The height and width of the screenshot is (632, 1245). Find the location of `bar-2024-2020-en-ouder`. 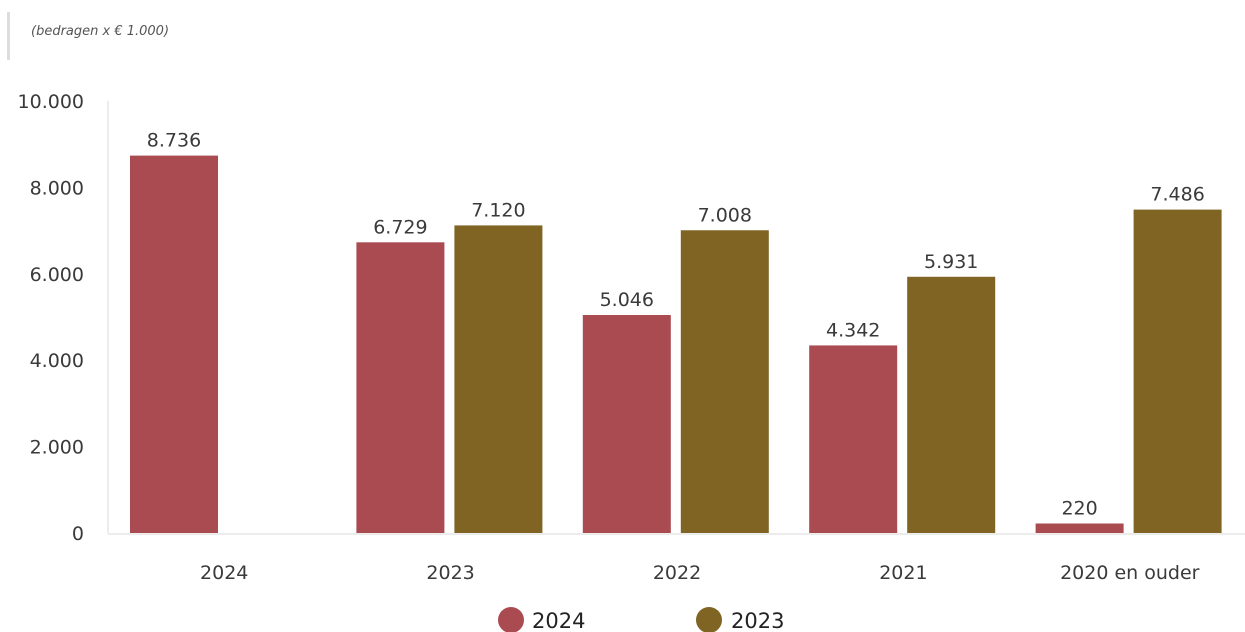

bar-2024-2020-en-ouder is located at coordinates (1079, 528).